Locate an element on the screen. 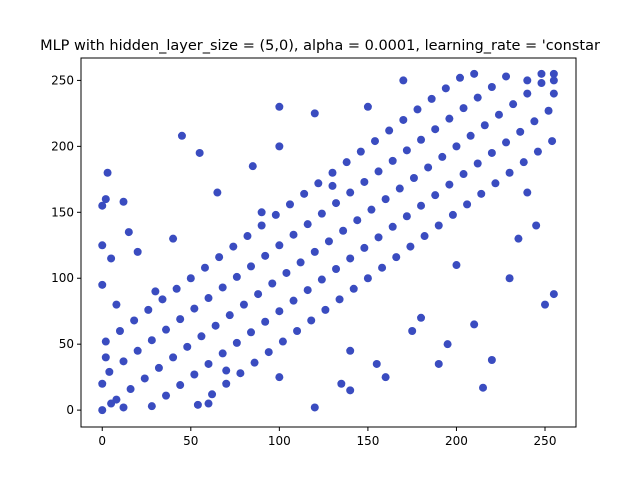 This screenshot has height=480, width=640. y-tick-label: 250 is located at coordinates (62, 80).